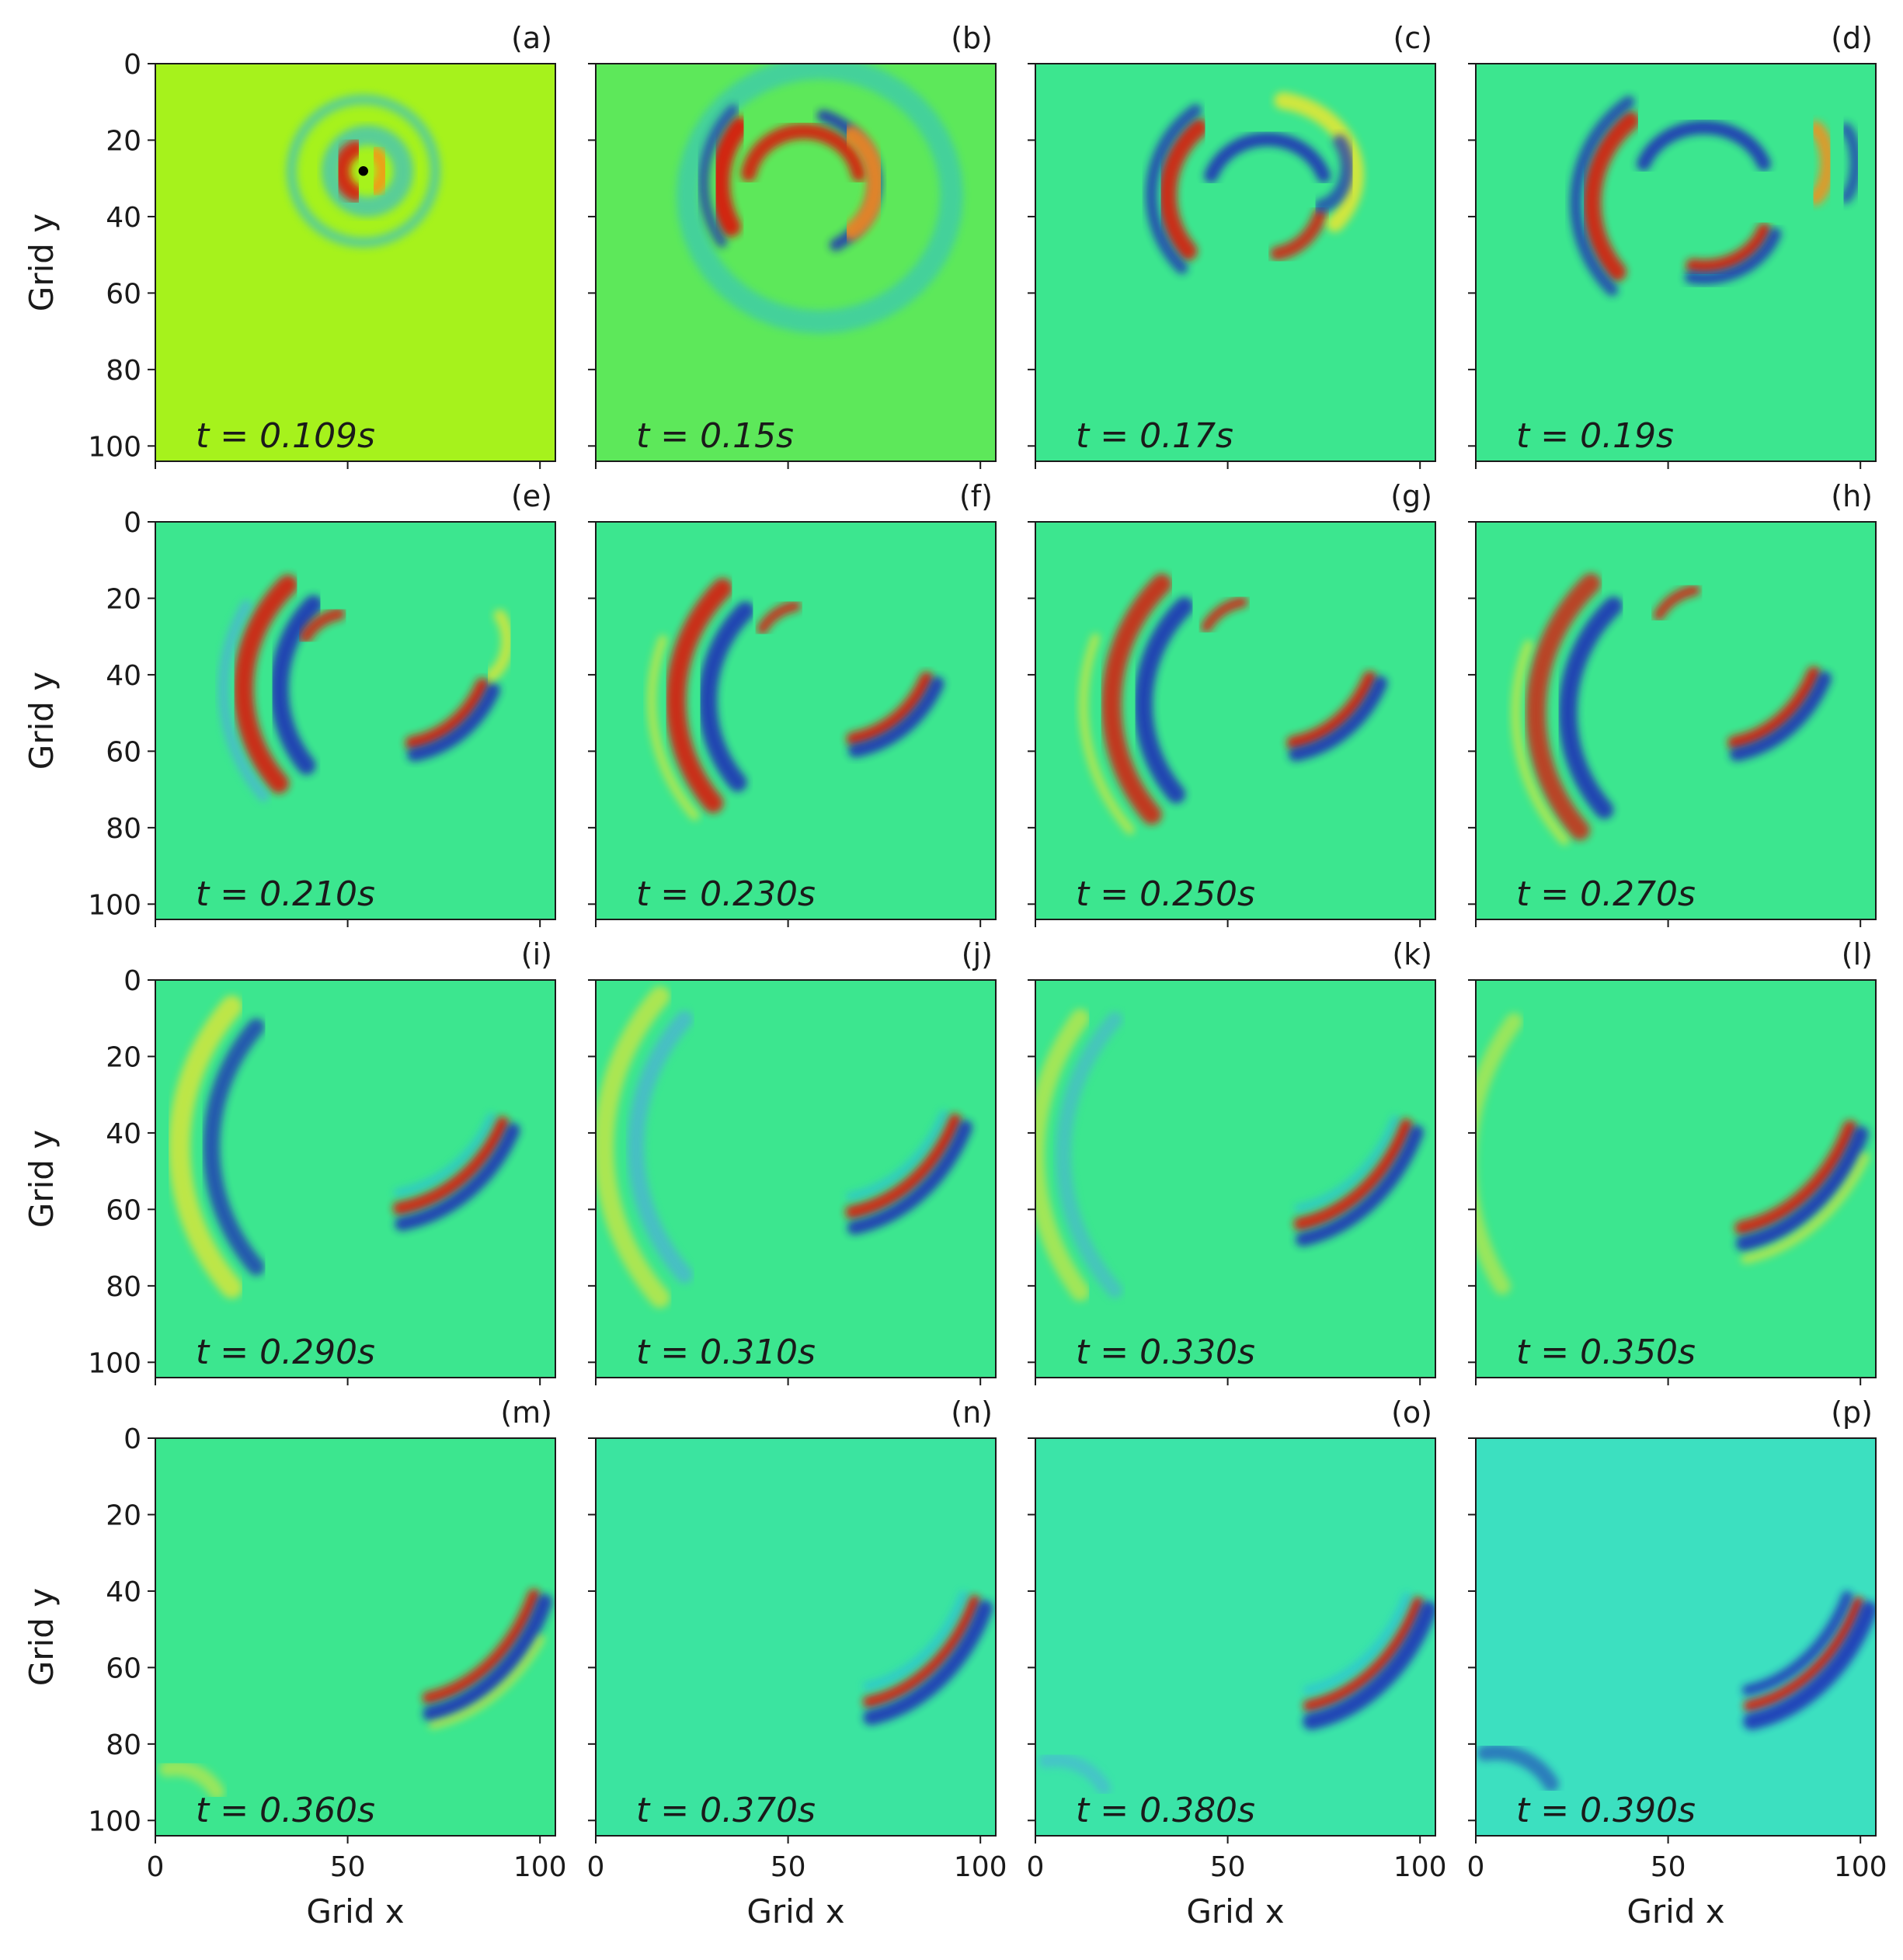 The image size is (1903, 1960). What do you see at coordinates (726, 894) in the screenshot?
I see `time-annotation: t = 0.230s` at bounding box center [726, 894].